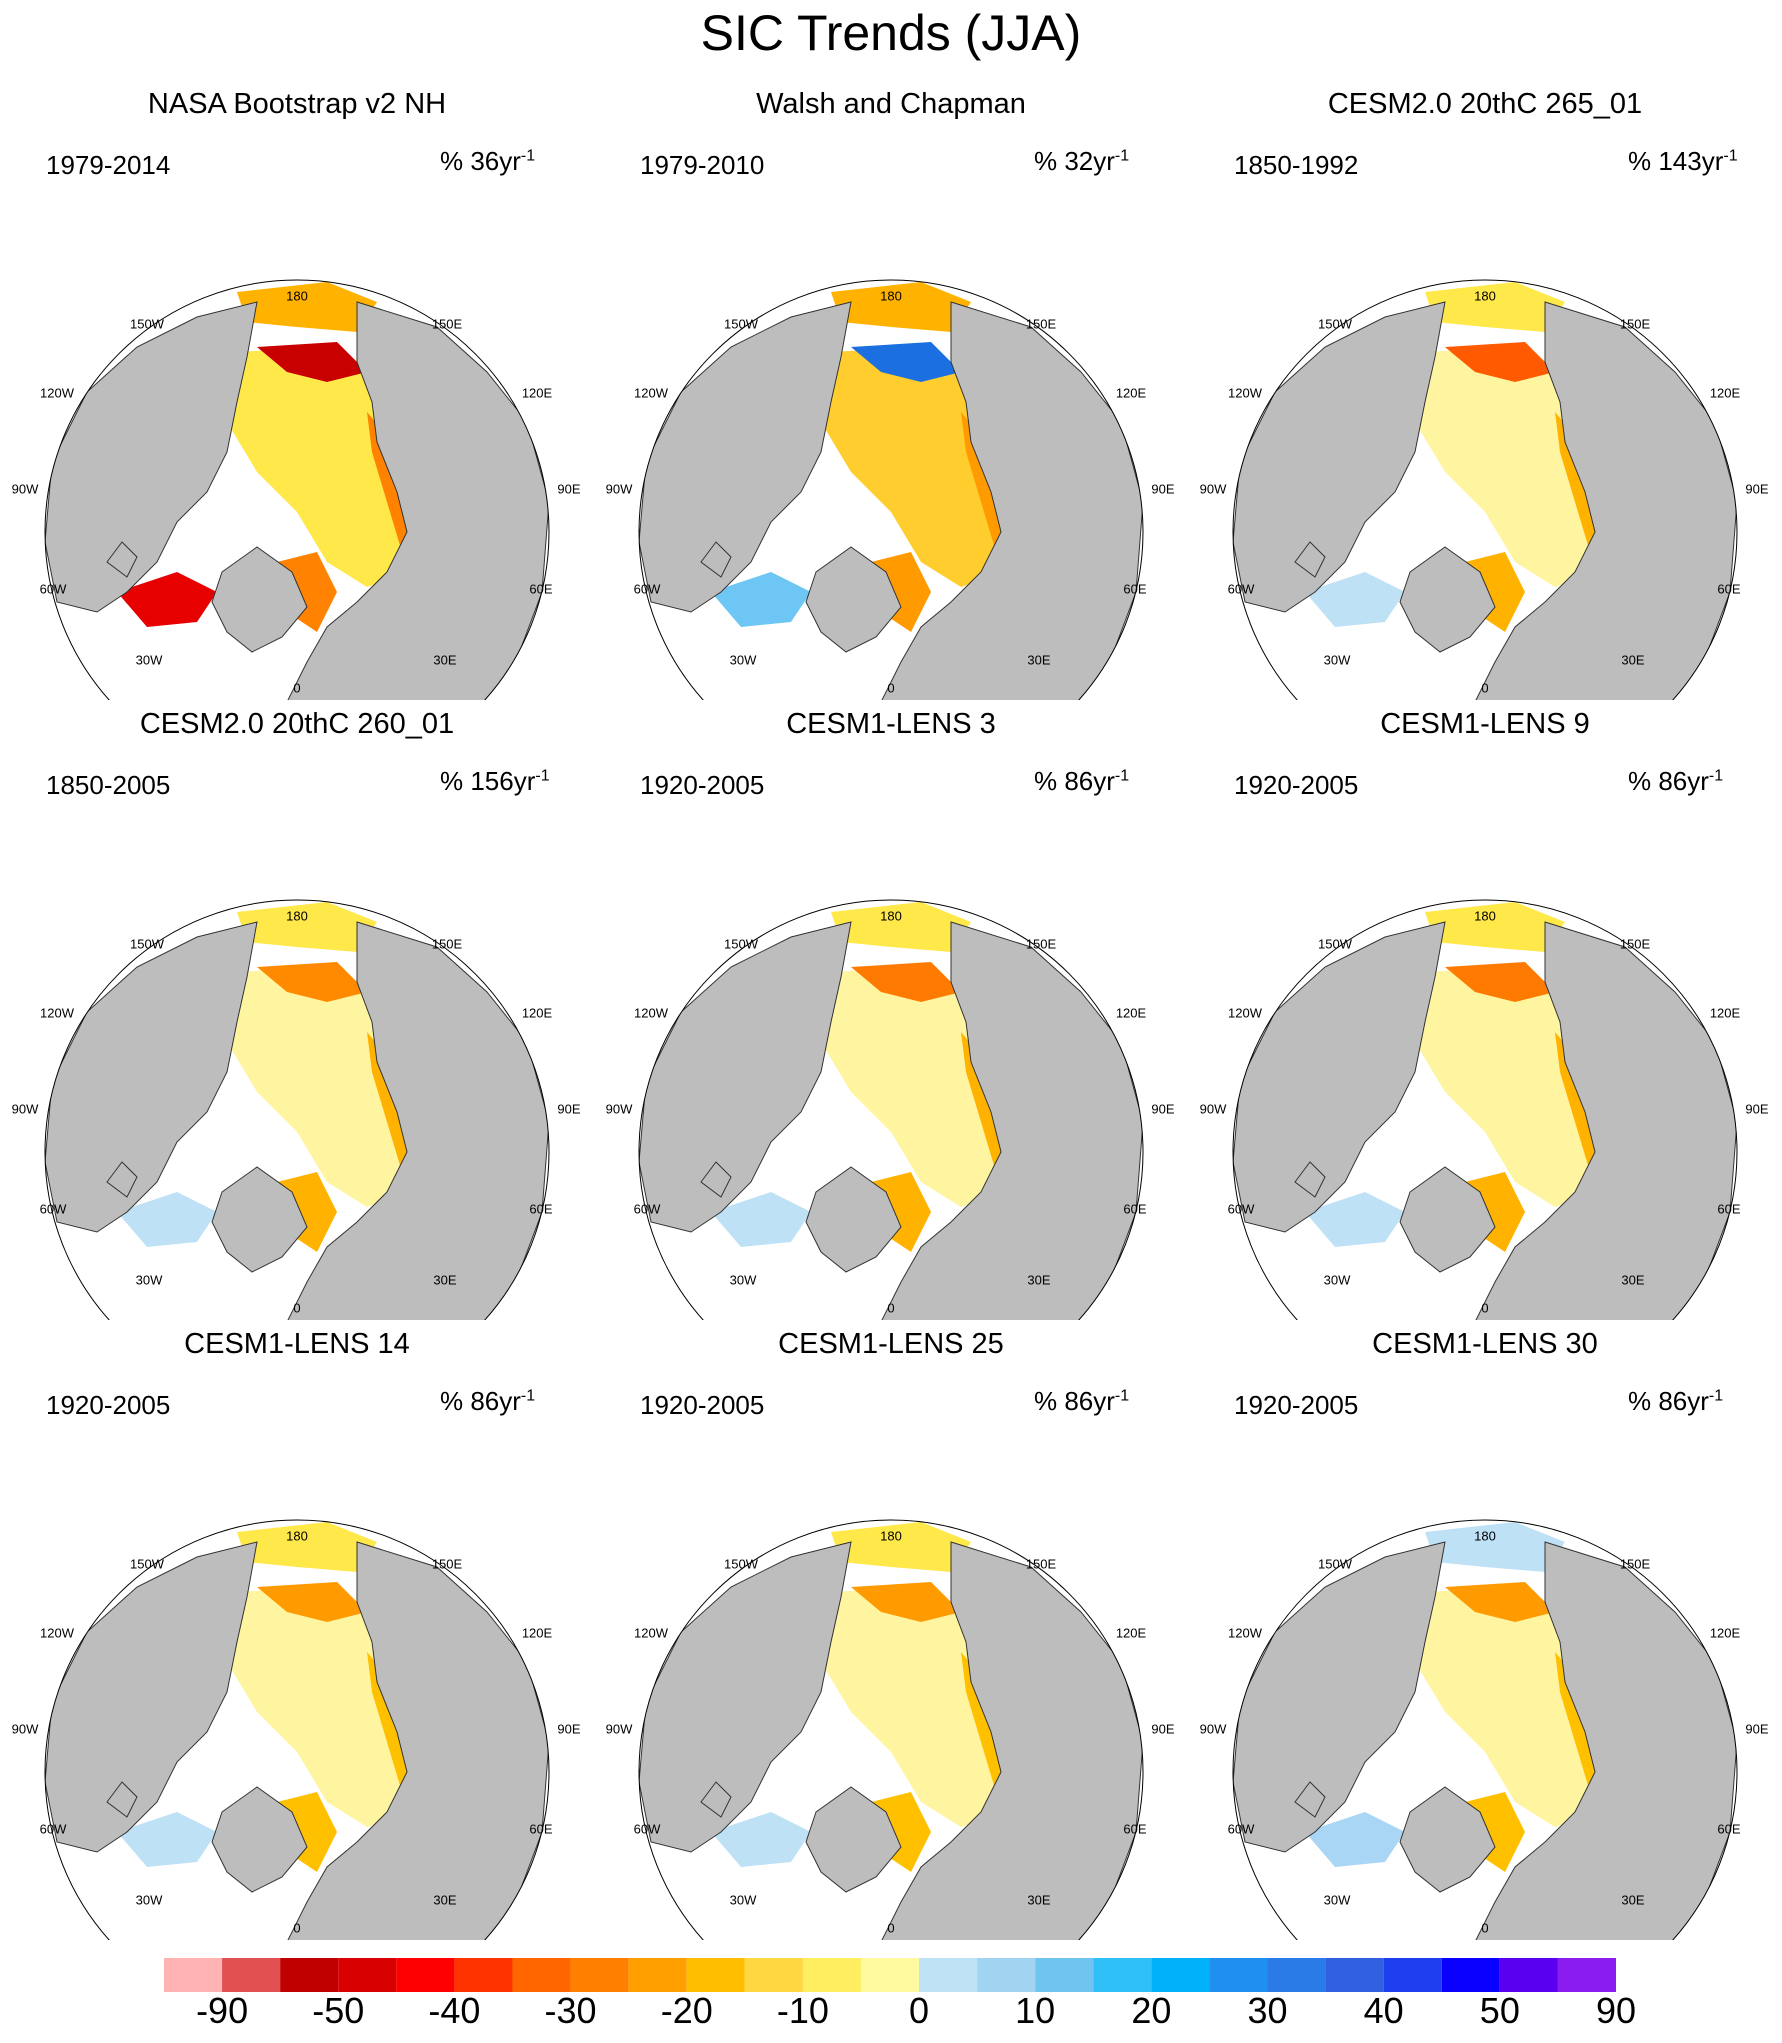 The height and width of the screenshot is (2043, 1782). What do you see at coordinates (338, 2010) in the screenshot?
I see `colorbar-tick-label: -50` at bounding box center [338, 2010].